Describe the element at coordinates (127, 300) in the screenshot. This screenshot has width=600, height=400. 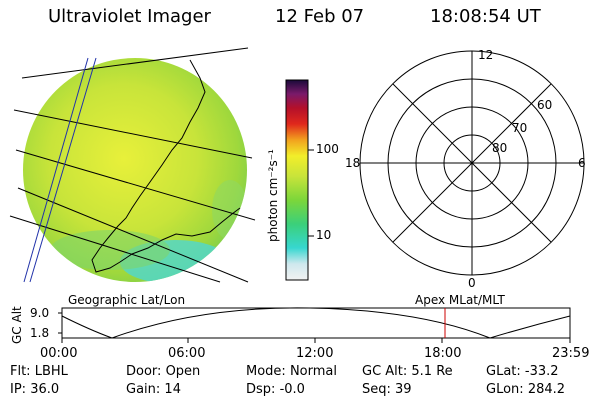
I see `orbit-left-title: Geographic Lat/Lon` at that location.